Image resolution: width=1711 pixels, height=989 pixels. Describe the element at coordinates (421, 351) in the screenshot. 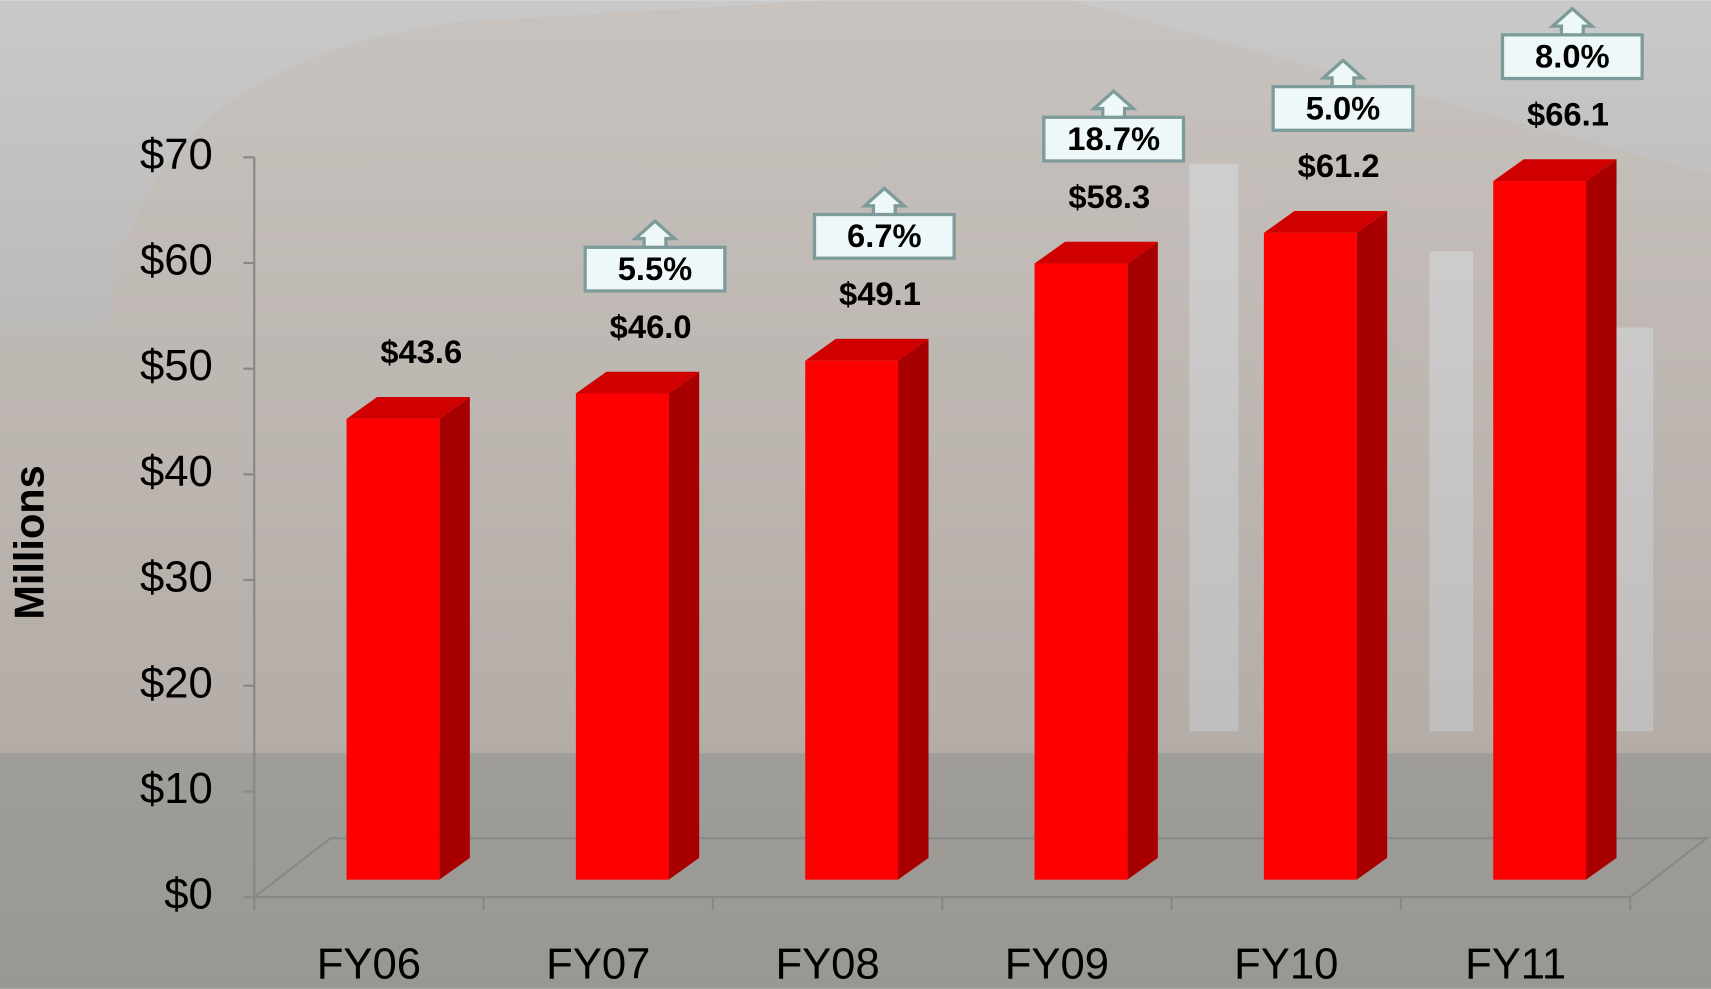

I see `value-label: $43.6` at that location.